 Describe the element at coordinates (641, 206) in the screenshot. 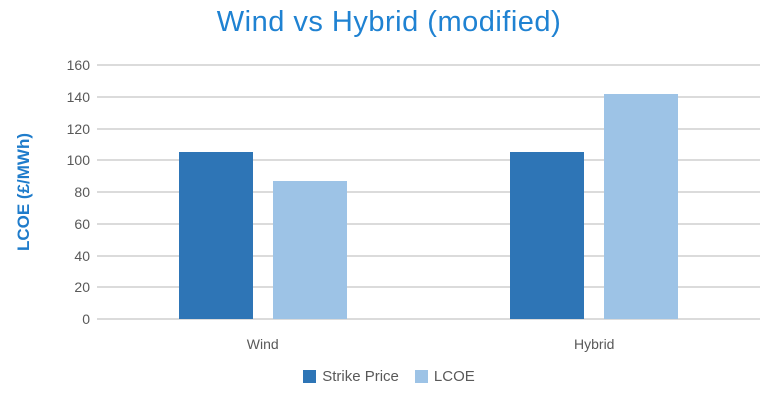

I see `bar-lcoe-hybrid` at that location.